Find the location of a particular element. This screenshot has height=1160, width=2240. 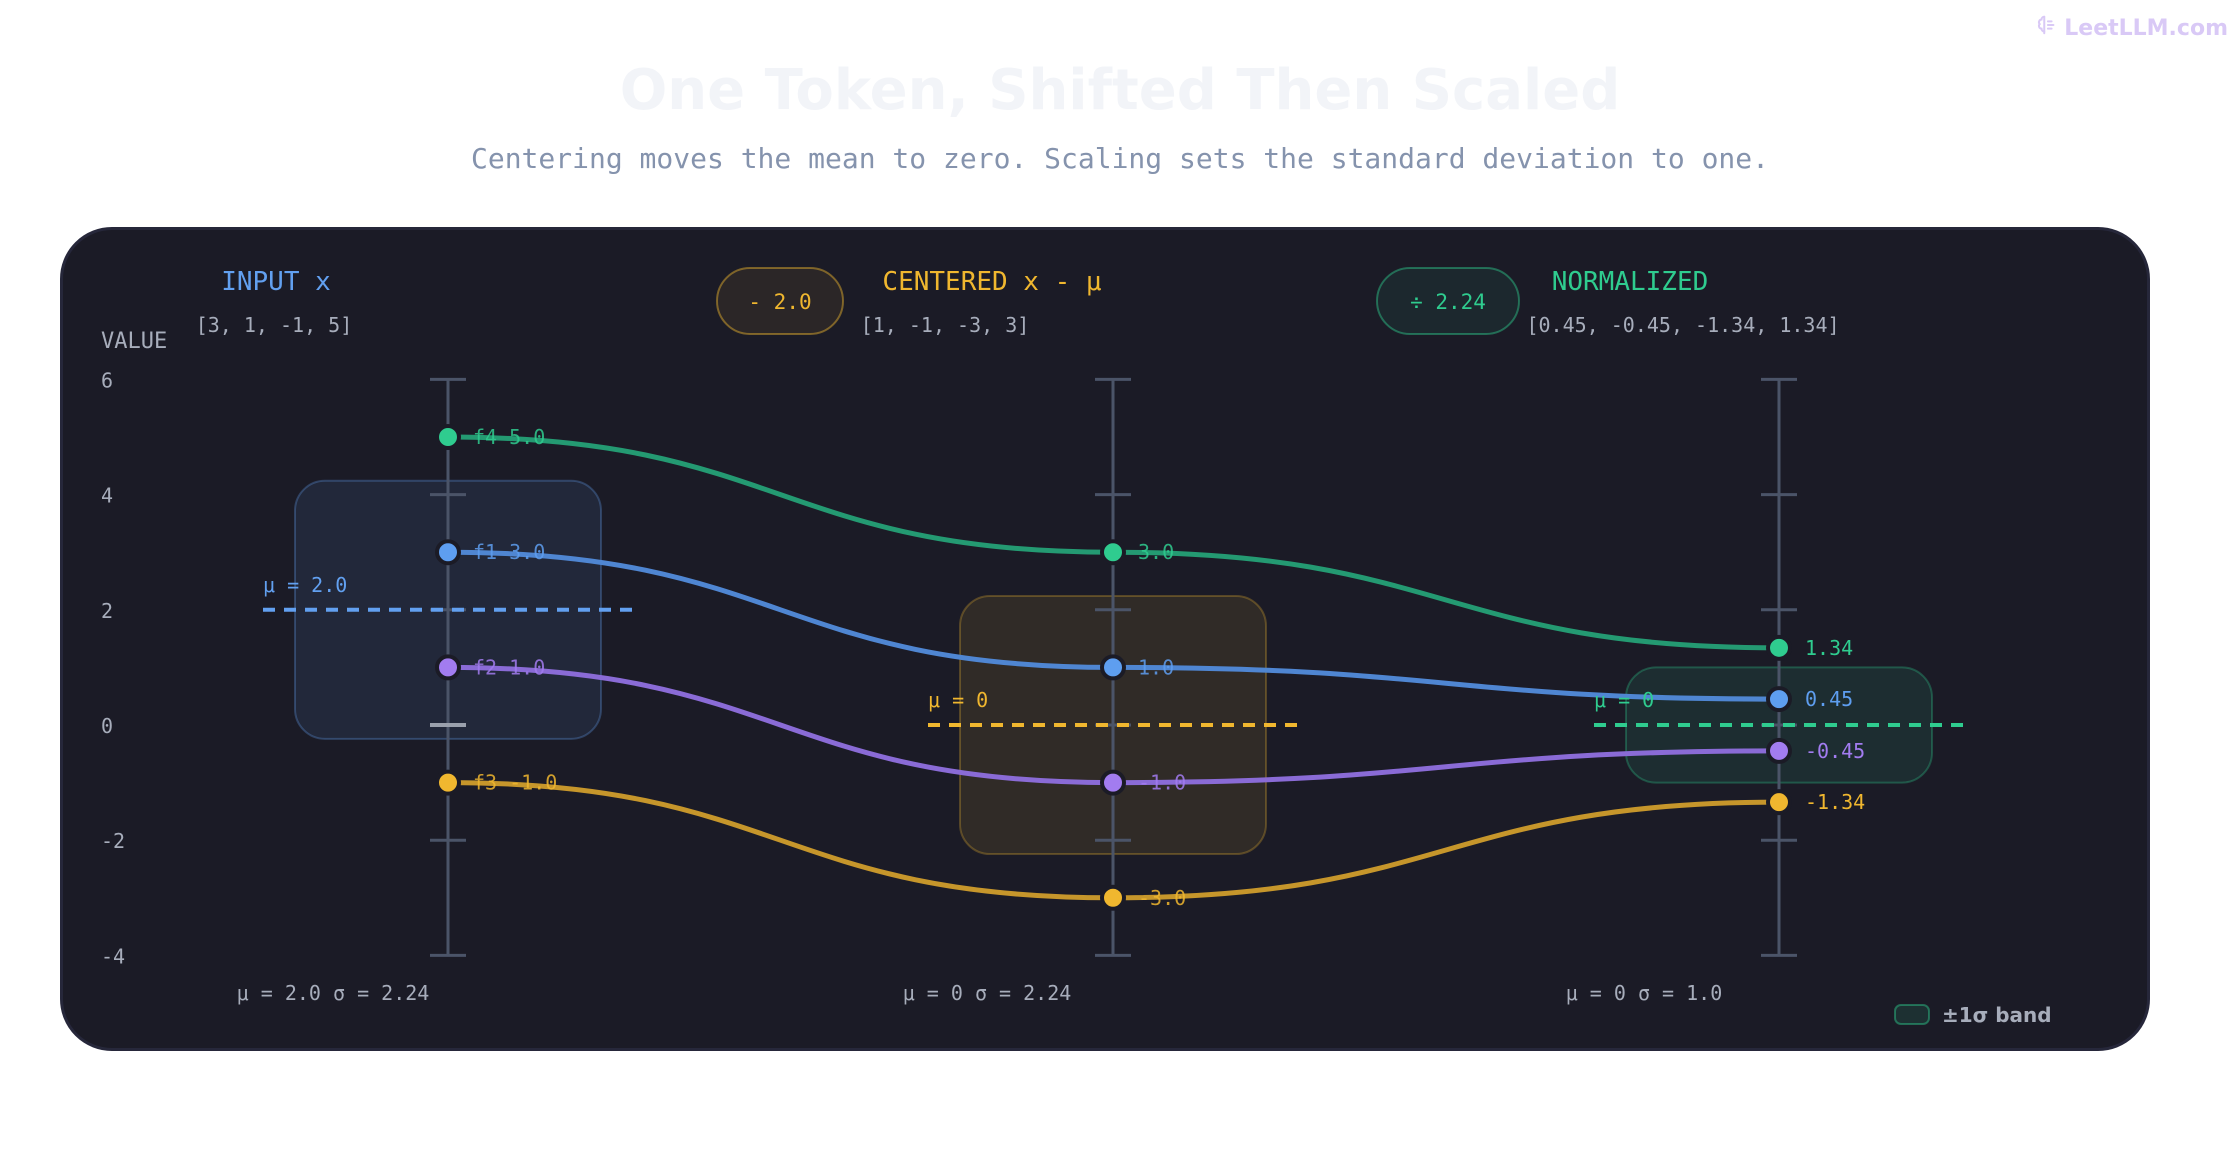

stage-title: INPUT x is located at coordinates (276, 282).